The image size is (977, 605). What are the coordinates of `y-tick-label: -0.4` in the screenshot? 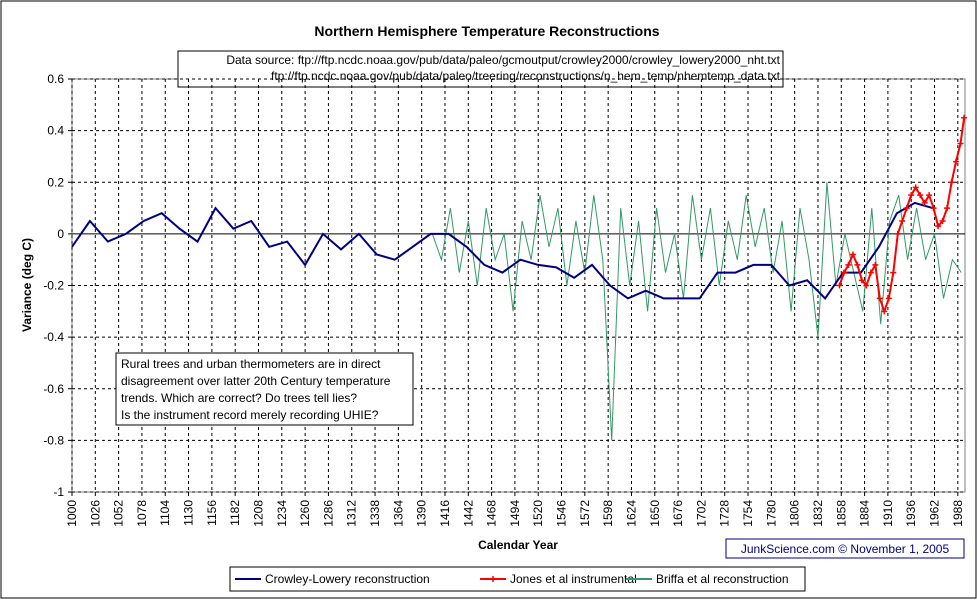 It's located at (53, 337).